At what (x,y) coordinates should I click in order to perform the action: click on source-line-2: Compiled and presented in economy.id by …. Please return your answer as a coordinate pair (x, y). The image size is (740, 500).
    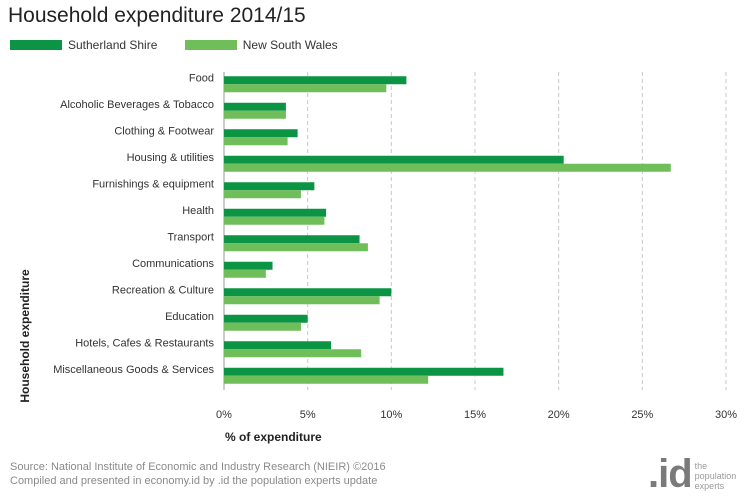
    Looking at the image, I should click on (194, 481).